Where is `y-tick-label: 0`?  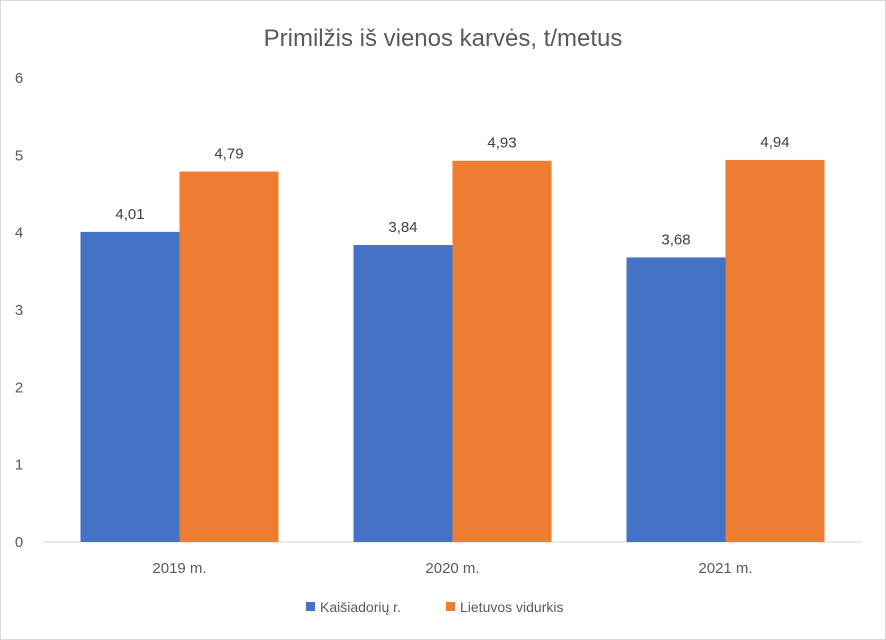 y-tick-label: 0 is located at coordinates (19, 542).